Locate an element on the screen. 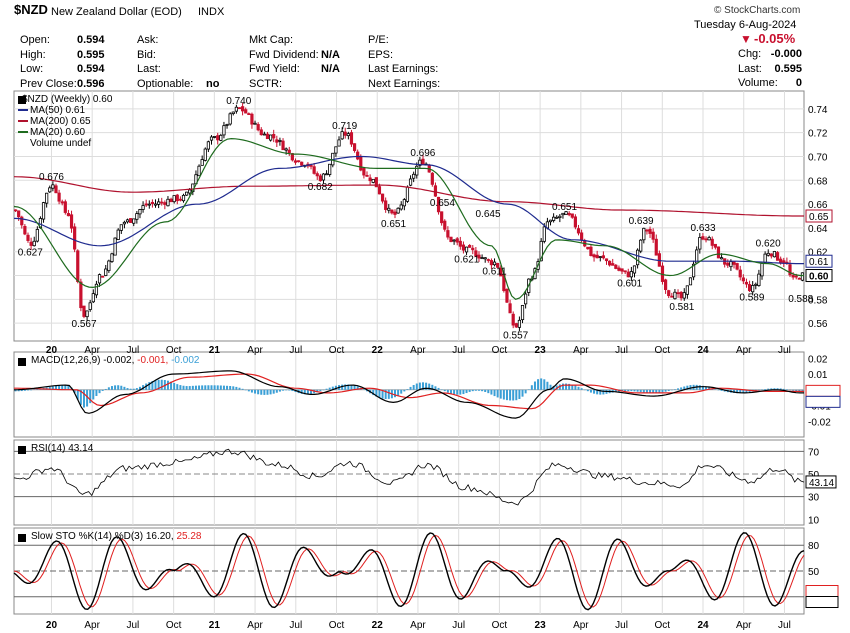  ma50-legend: MA(50) 0.61 is located at coordinates (58, 110).